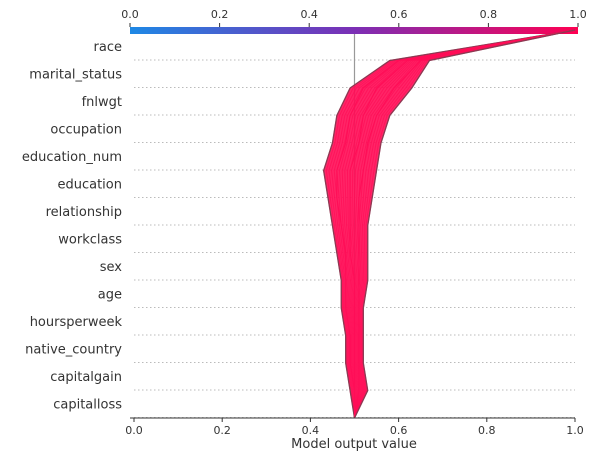  What do you see at coordinates (108, 47) in the screenshot?
I see `feature-label-race: race` at bounding box center [108, 47].